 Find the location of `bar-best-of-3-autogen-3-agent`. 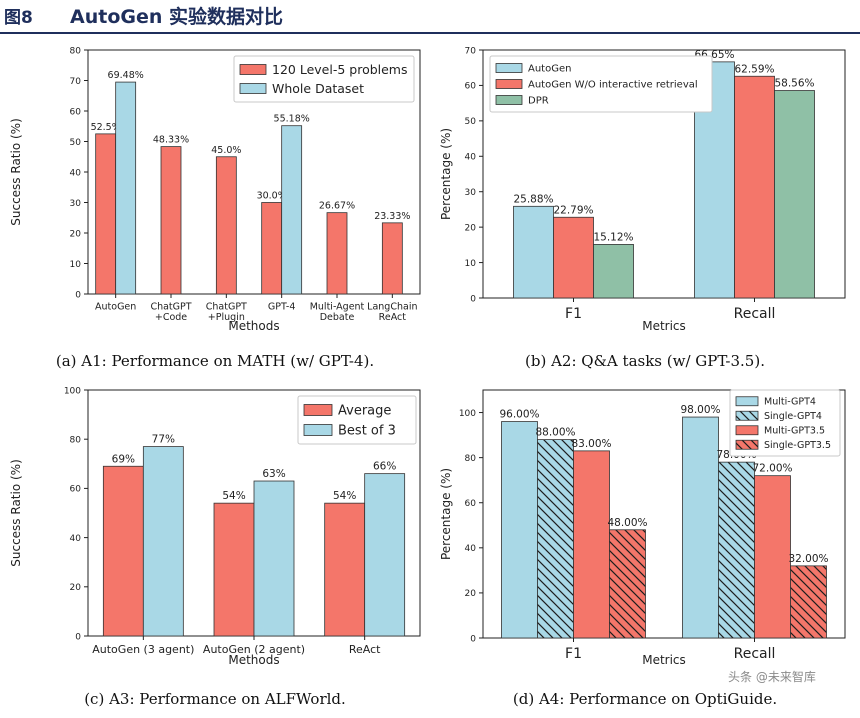

bar-best-of-3-autogen-3-agent is located at coordinates (163, 541).